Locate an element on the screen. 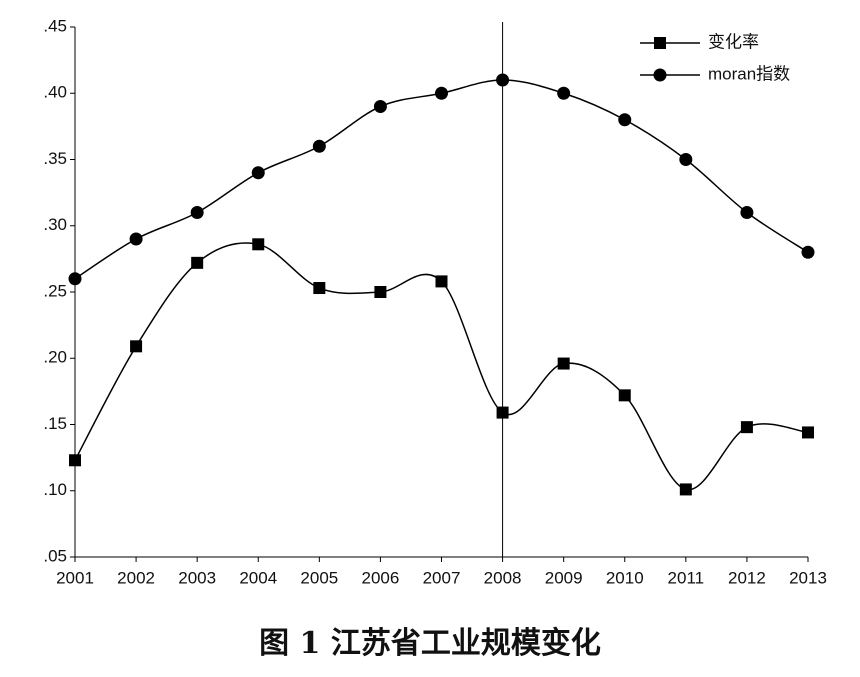 The image size is (860, 677). x-tick-label: 2007 is located at coordinates (442, 577).